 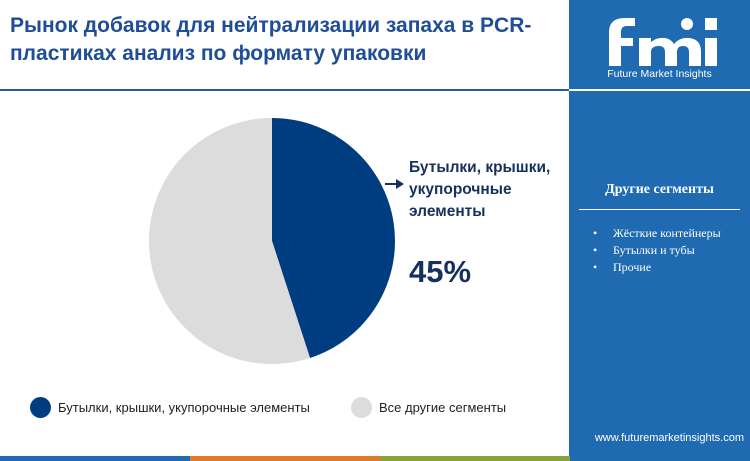 What do you see at coordinates (284, 90) in the screenshot?
I see `title-divider` at bounding box center [284, 90].